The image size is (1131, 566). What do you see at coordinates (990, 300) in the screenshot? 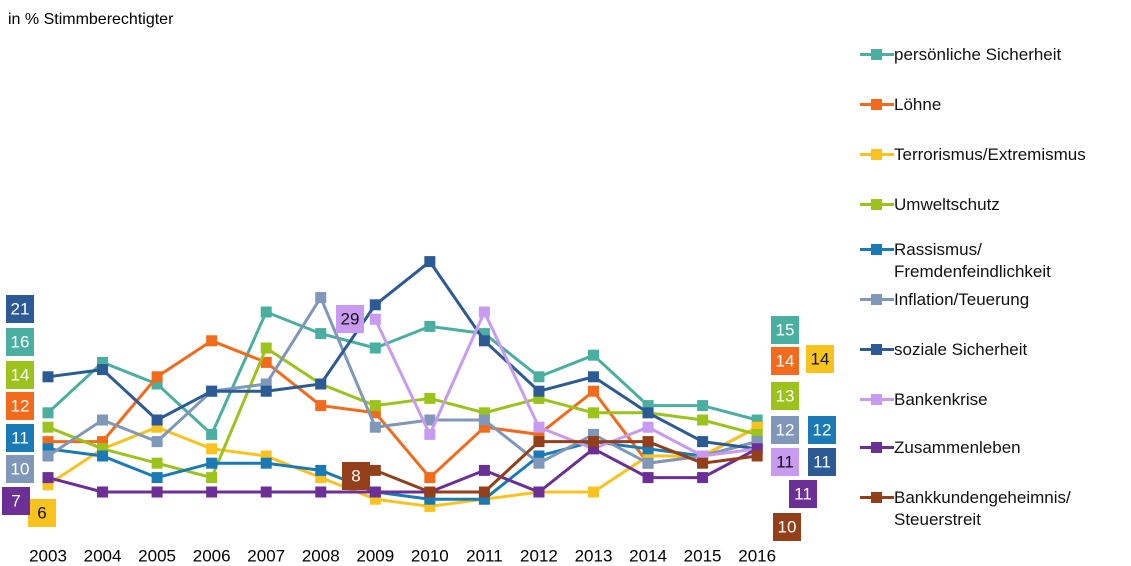
I see `legend-entry: Inflation/Teuerung` at bounding box center [990, 300].